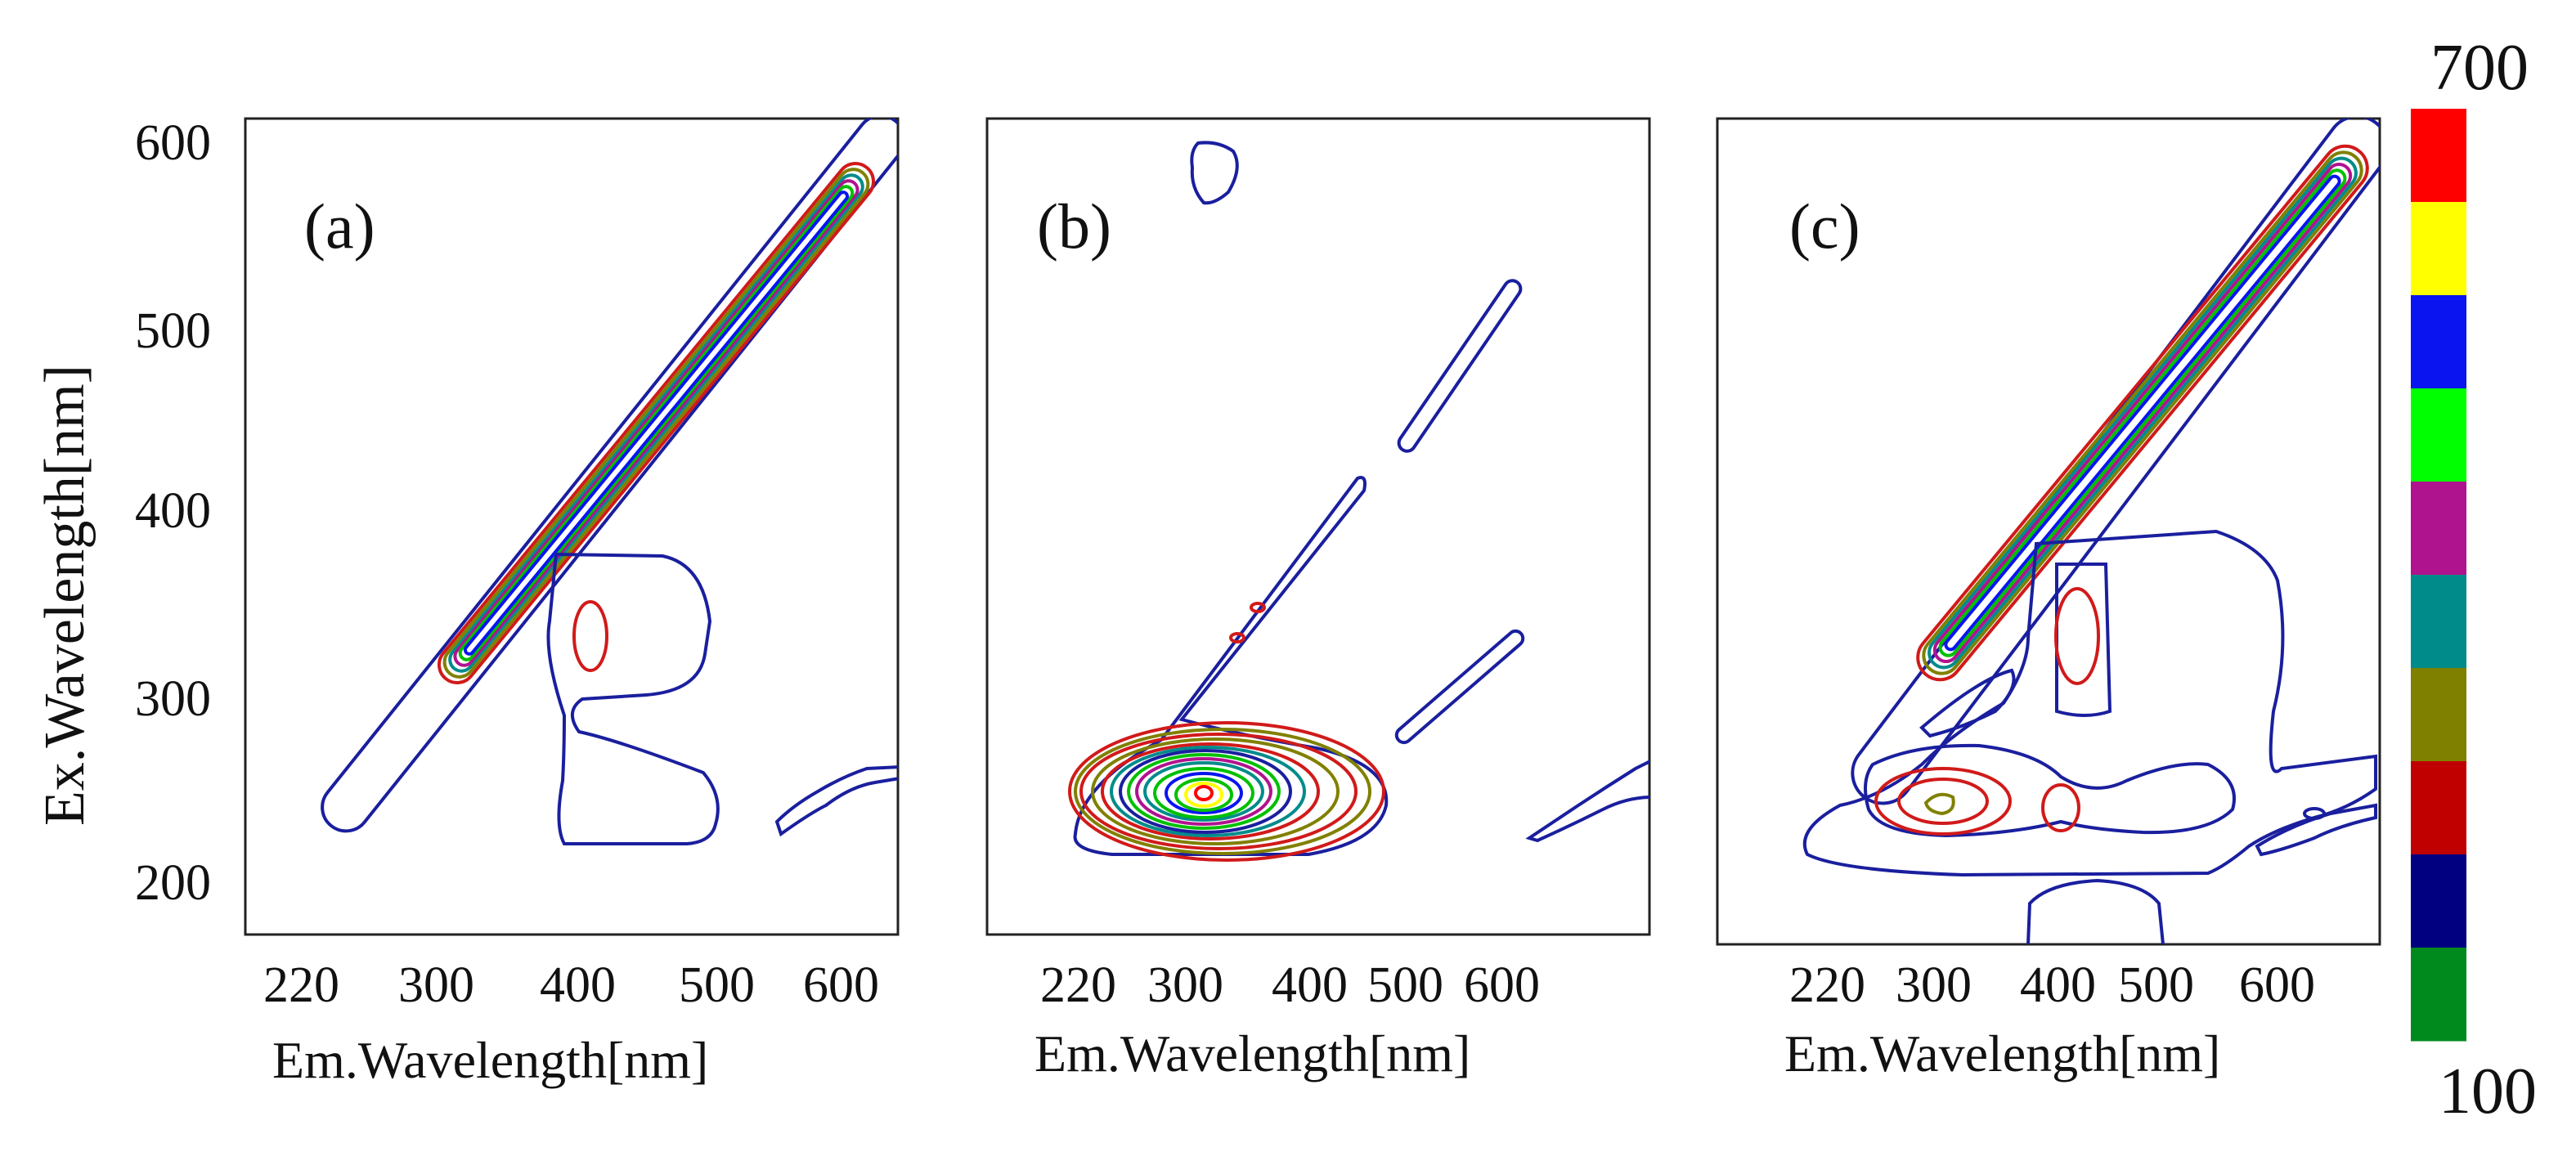 This screenshot has width=2576, height=1161. What do you see at coordinates (2488, 1092) in the screenshot?
I see `colorbar-min-label: 100` at bounding box center [2488, 1092].